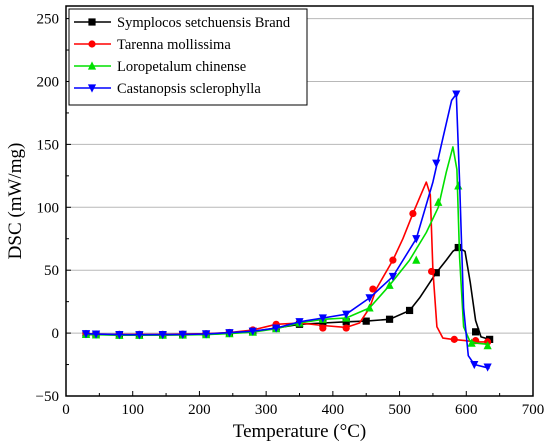 The image size is (550, 446). Describe the element at coordinates (132, 410) in the screenshot. I see `x-tick-label: 100` at that location.